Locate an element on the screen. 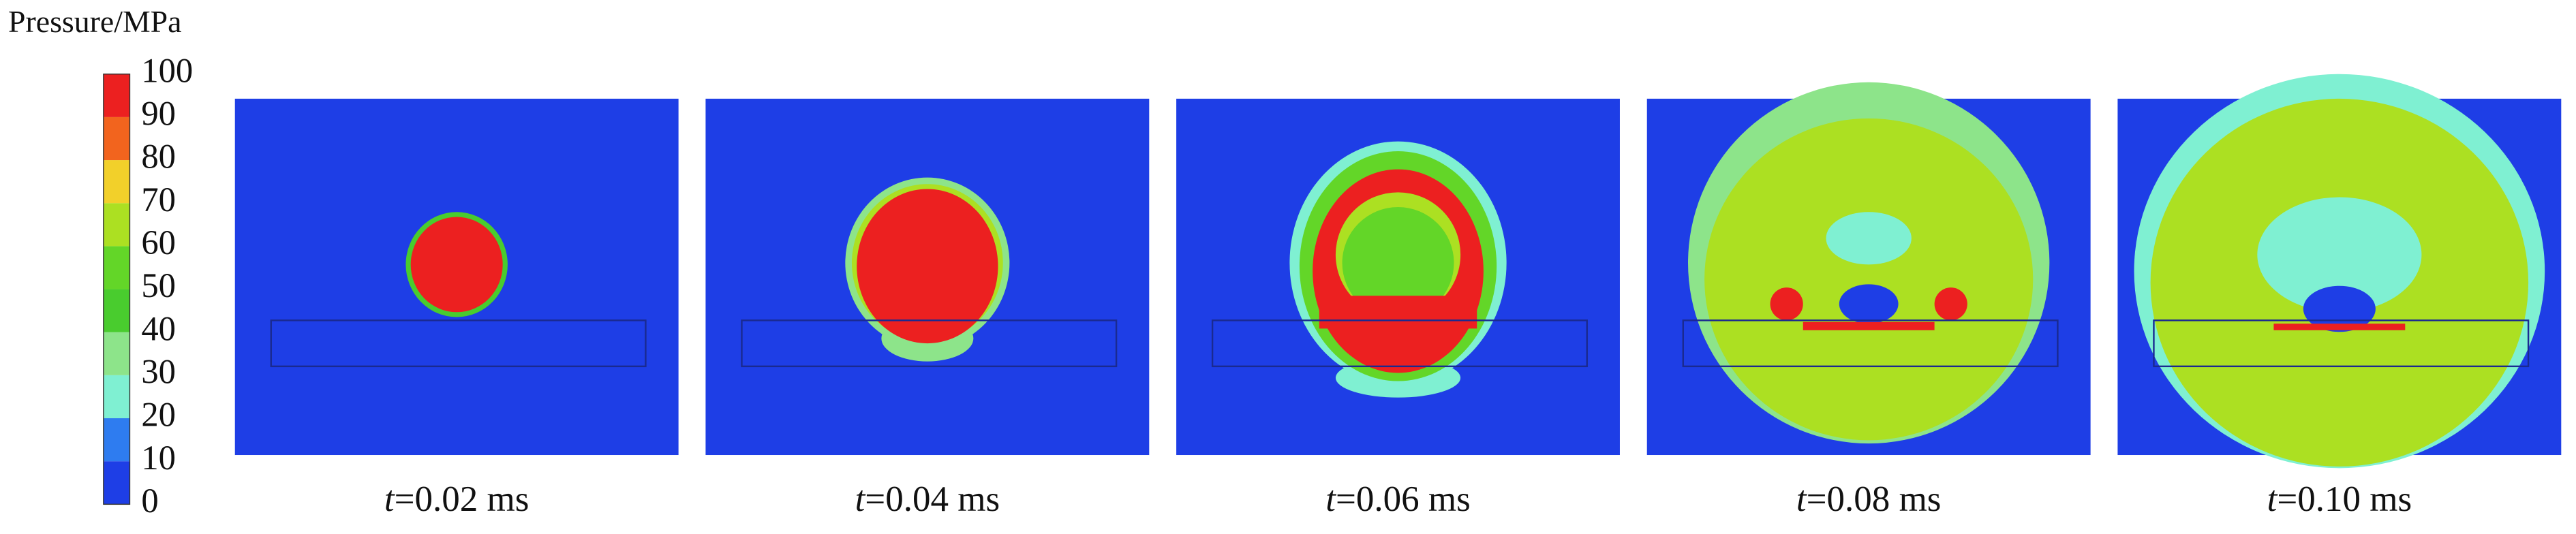  colorbar-tick-label: 30 is located at coordinates (158, 371).